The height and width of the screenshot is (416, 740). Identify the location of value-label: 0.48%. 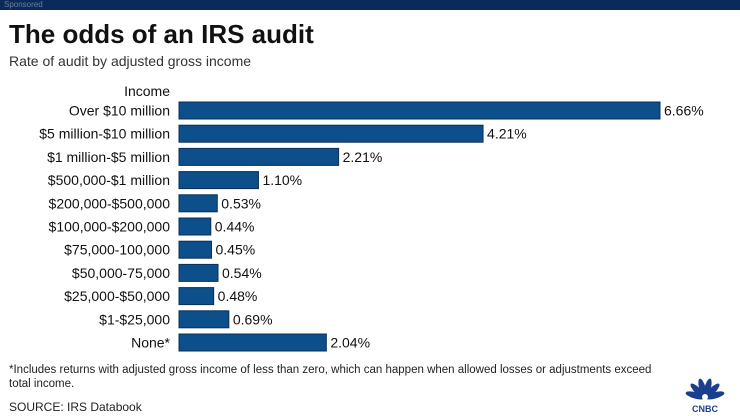
(238, 296).